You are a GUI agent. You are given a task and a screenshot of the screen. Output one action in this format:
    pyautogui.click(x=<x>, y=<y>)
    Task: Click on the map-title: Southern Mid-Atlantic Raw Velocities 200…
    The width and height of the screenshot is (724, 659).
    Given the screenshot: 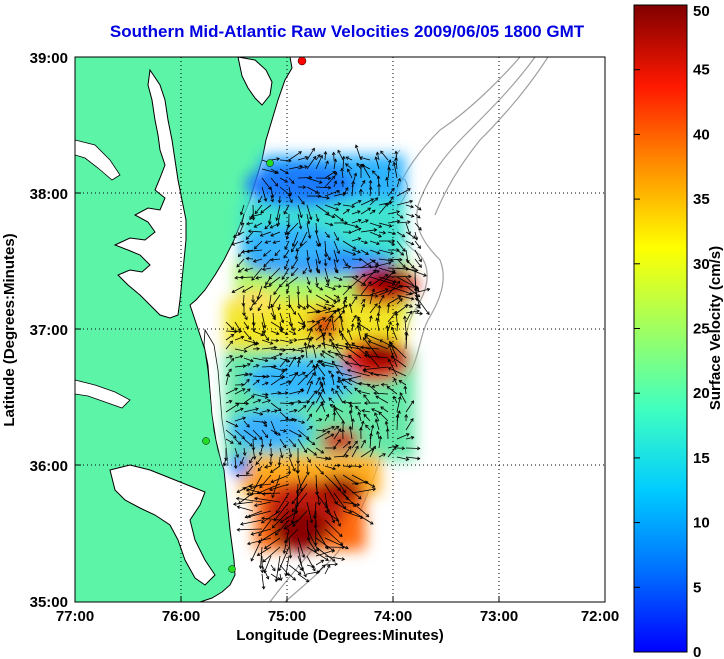 What is the action you would take?
    pyautogui.click(x=347, y=31)
    